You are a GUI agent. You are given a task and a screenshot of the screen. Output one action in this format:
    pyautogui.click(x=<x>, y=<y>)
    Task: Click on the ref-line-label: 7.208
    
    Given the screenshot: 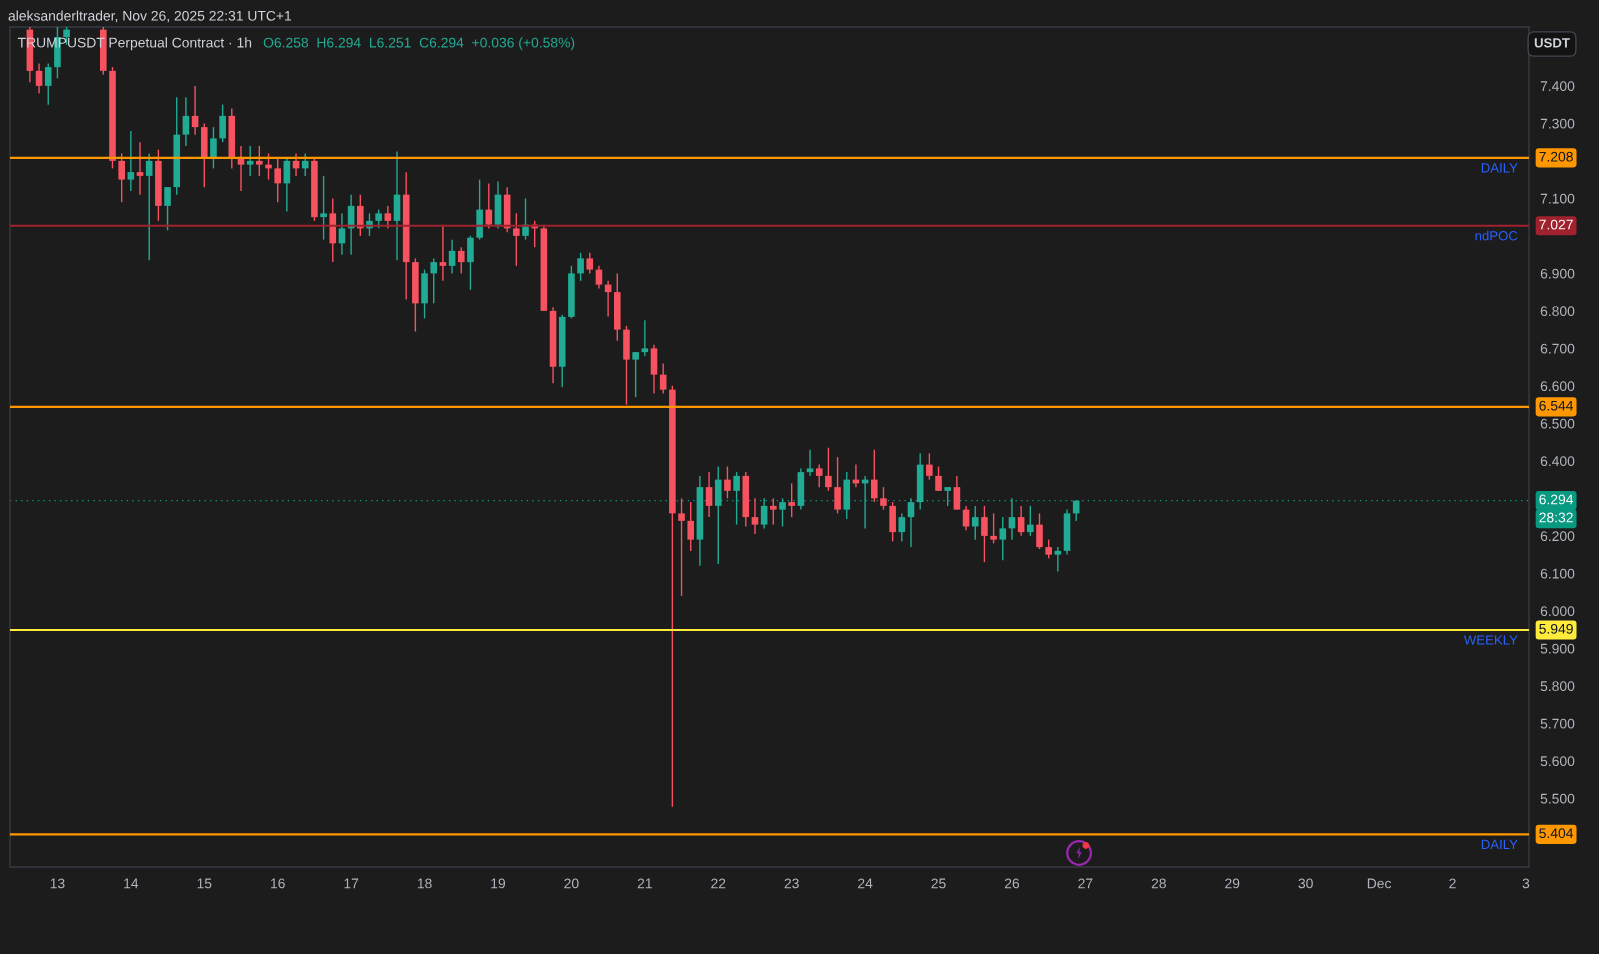 What is the action you would take?
    pyautogui.click(x=1556, y=156)
    